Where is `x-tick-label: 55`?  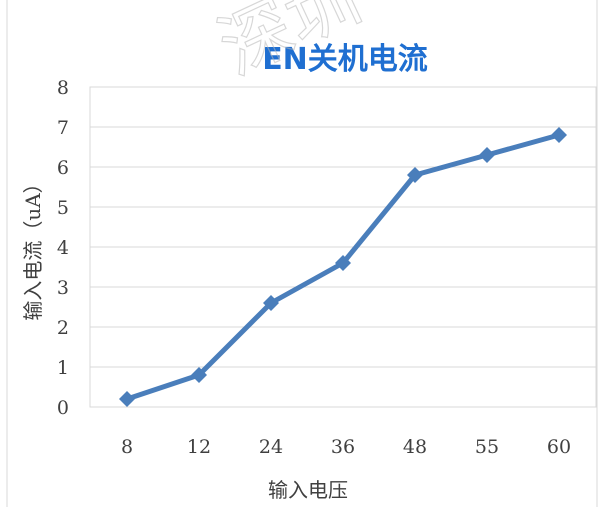 x-tick-label: 55 is located at coordinates (487, 447).